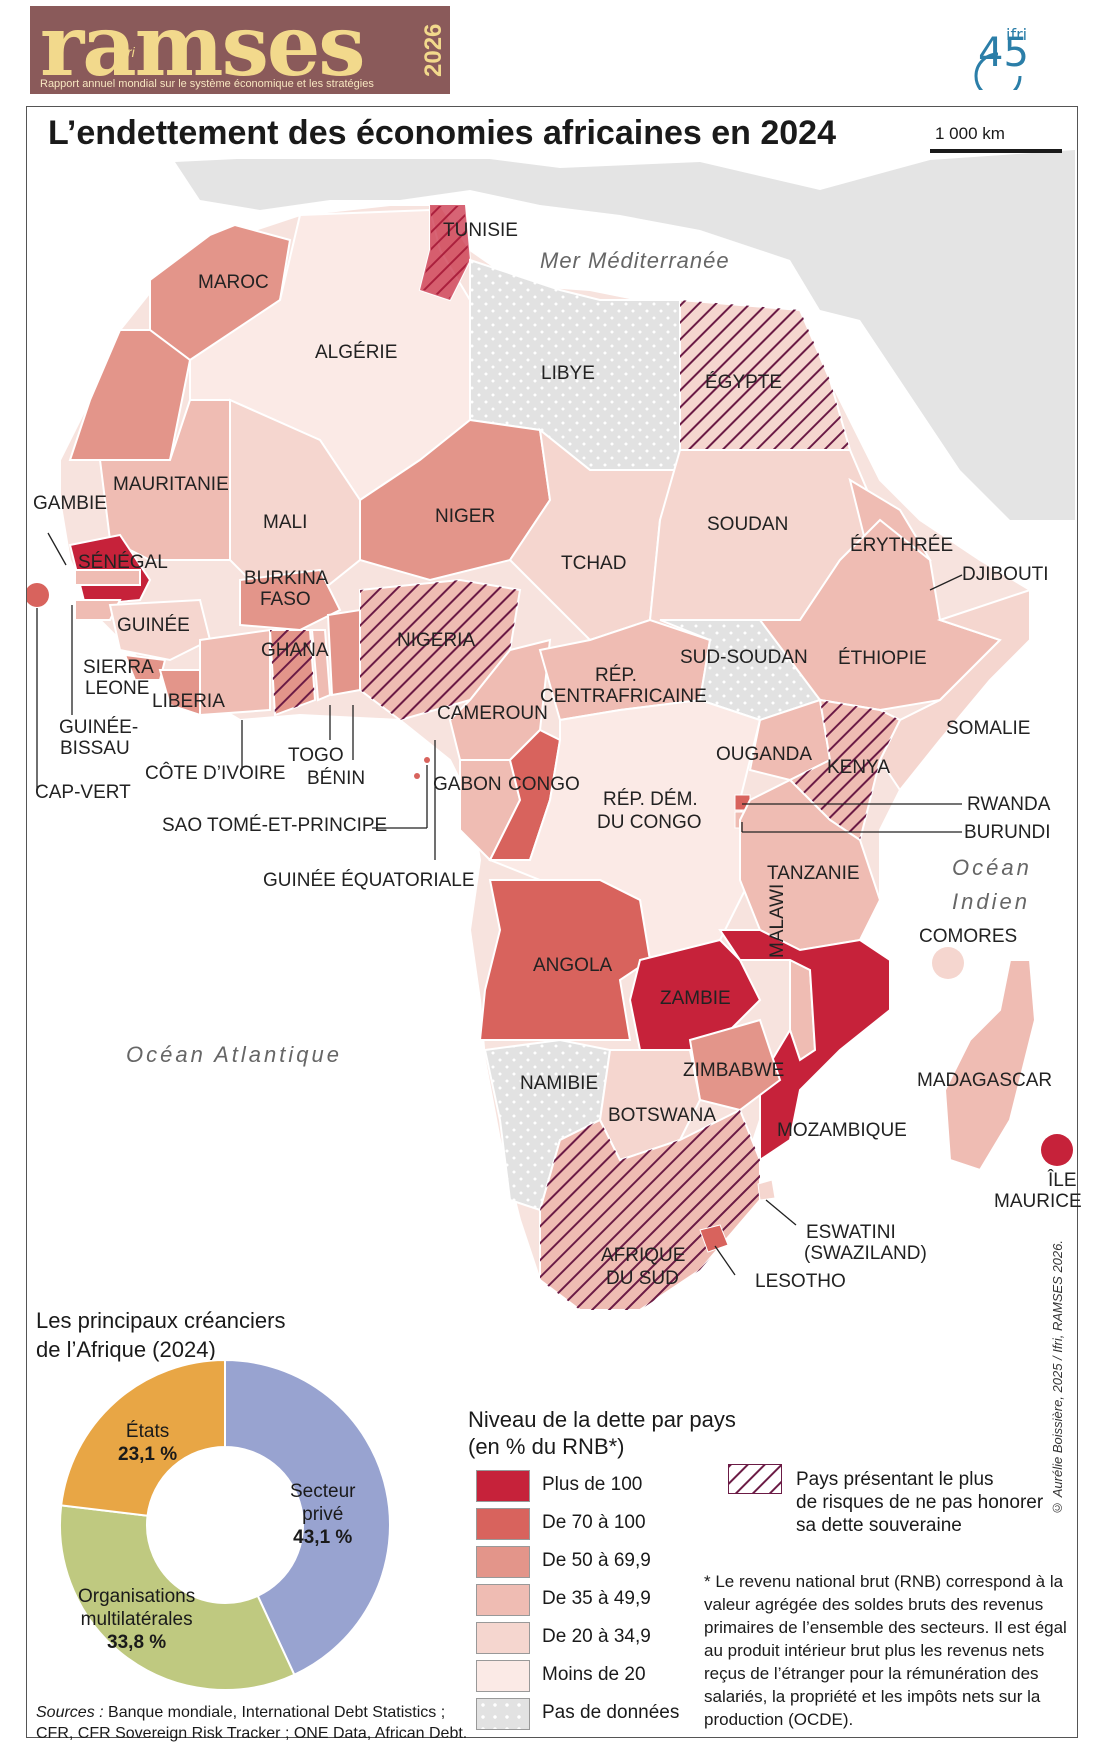 This screenshot has width=1100, height=1760. I want to click on donut-label-prive: Secteur privé 43,1 %, so click(322, 1514).